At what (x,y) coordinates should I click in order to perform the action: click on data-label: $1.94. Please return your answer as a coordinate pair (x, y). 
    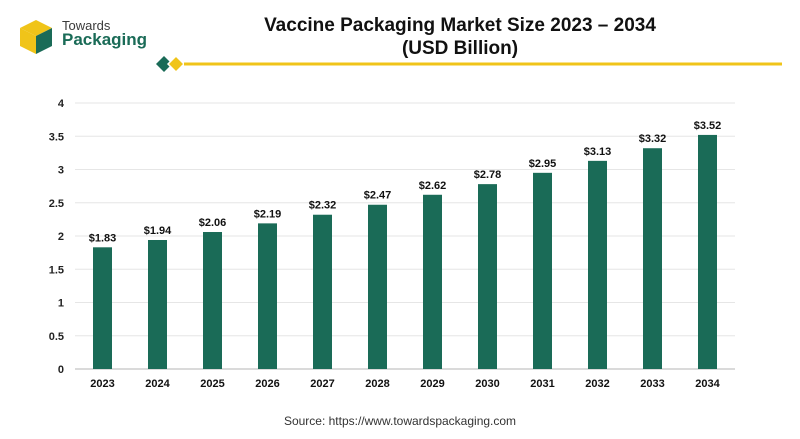
    Looking at the image, I should click on (158, 231).